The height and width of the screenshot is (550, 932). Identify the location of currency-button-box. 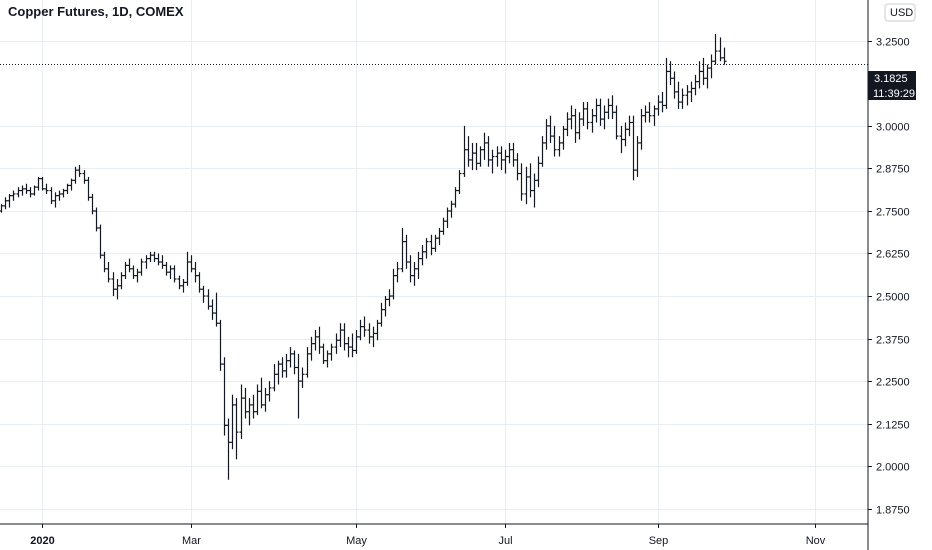
(900, 12).